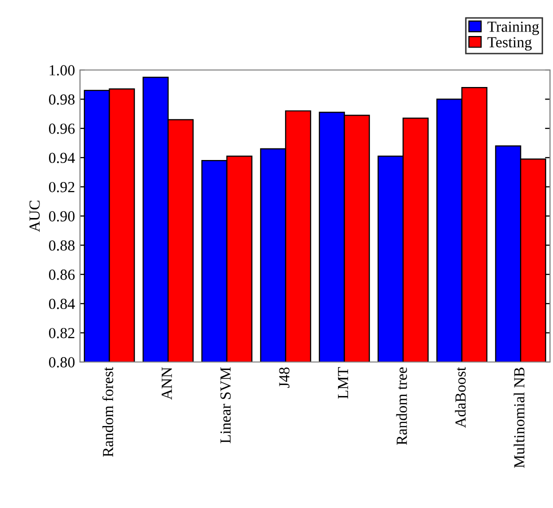  What do you see at coordinates (61, 99) in the screenshot?
I see `y-tick-label: 0.98` at bounding box center [61, 99].